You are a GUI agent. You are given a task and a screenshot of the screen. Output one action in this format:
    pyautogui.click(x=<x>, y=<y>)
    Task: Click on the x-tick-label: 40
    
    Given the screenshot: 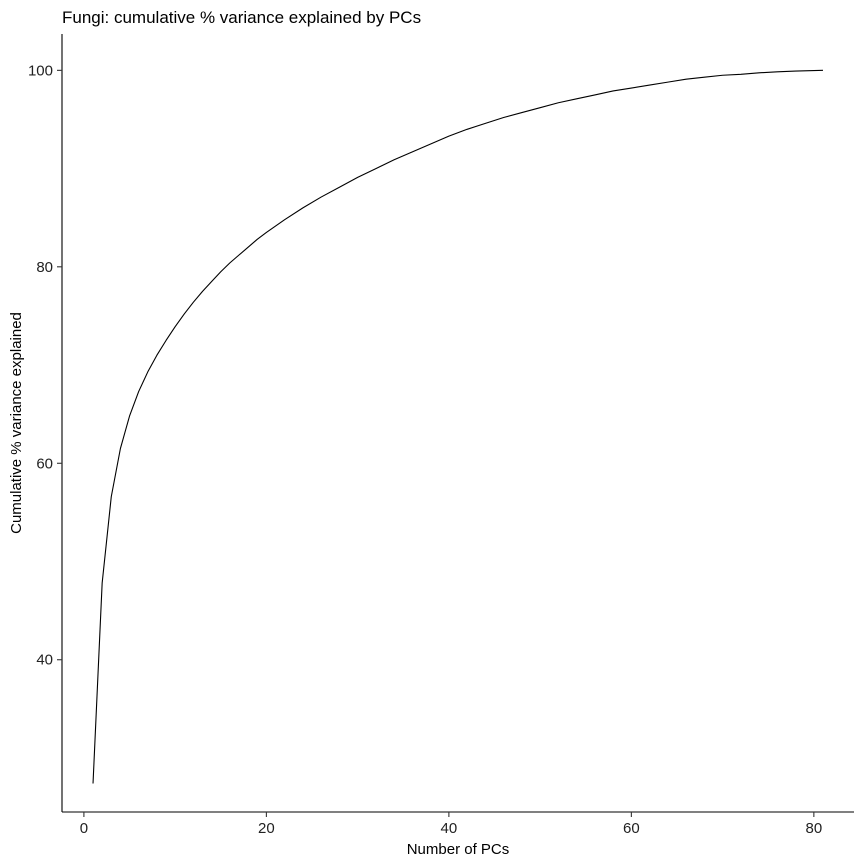 What is the action you would take?
    pyautogui.click(x=449, y=828)
    